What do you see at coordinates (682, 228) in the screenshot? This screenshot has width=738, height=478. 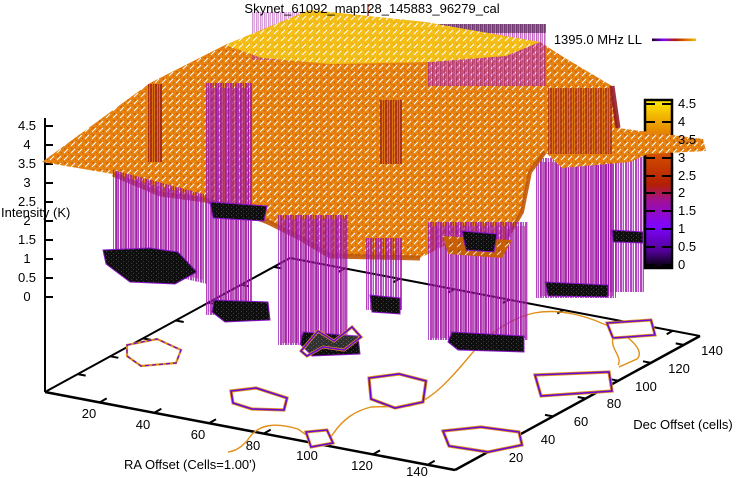 I see `colorbar-tick-label: 1` at bounding box center [682, 228].